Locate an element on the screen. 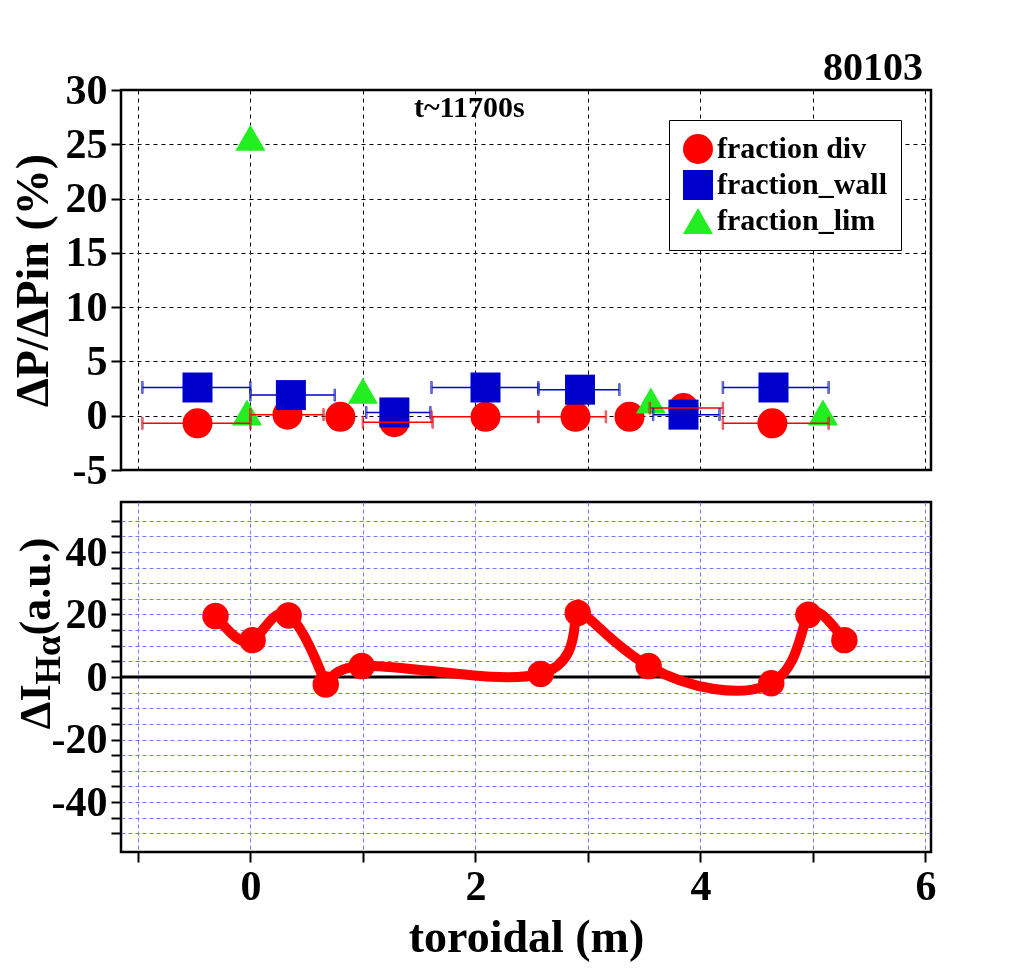  y-tick-label: 25 is located at coordinates (86, 143).